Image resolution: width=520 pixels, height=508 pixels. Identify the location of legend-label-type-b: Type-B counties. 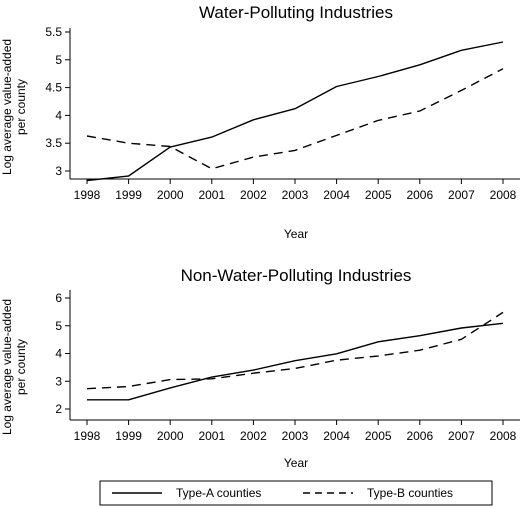
(410, 493).